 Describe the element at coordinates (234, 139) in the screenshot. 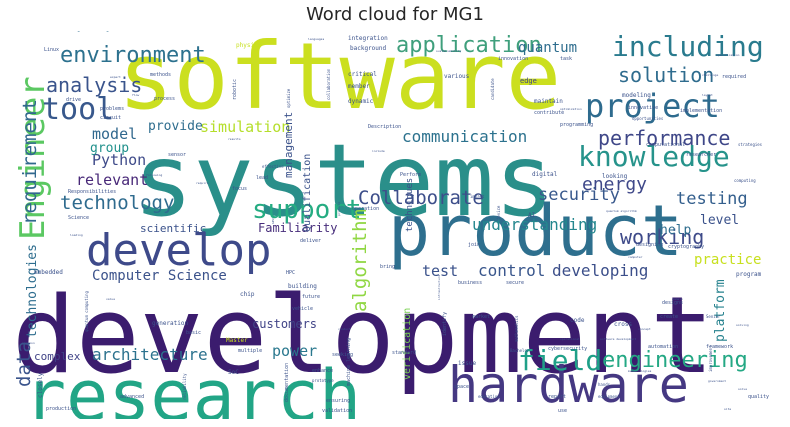

I see `word-results: results` at that location.